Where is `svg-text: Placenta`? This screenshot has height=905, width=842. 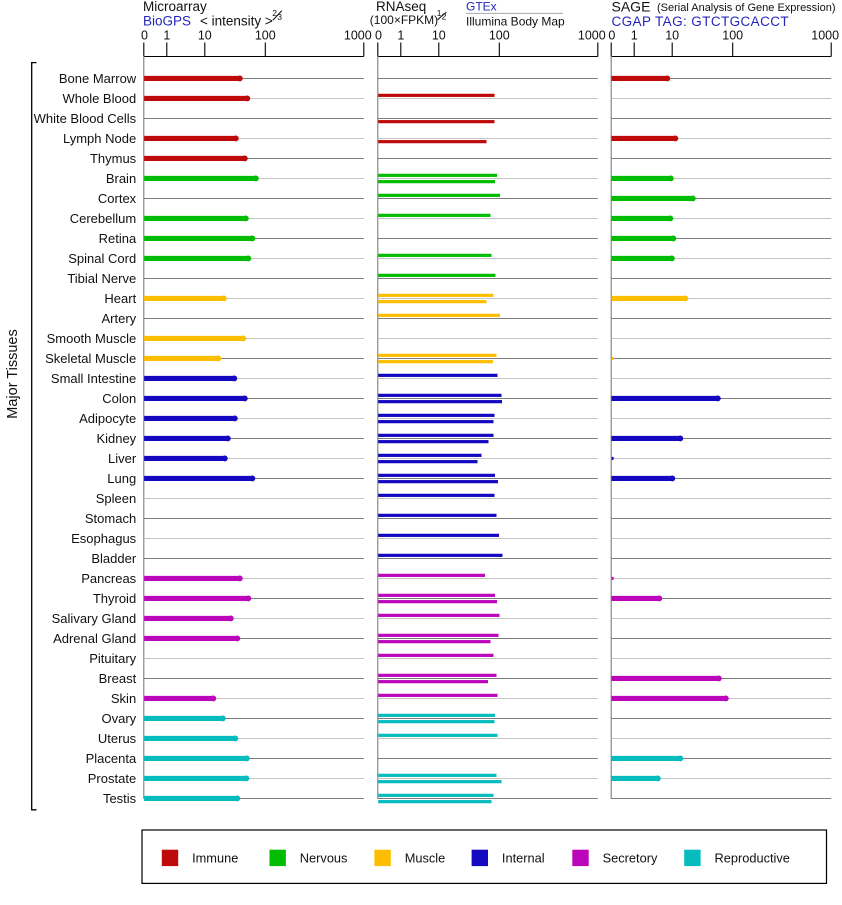 svg-text: Placenta is located at coordinates (111, 758).